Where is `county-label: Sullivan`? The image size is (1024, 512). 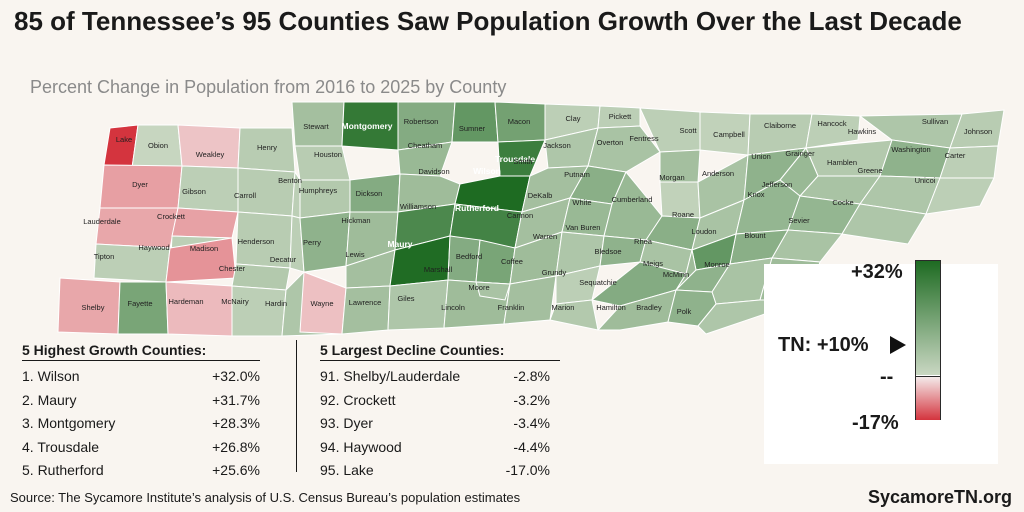
county-label: Sullivan is located at coordinates (935, 121).